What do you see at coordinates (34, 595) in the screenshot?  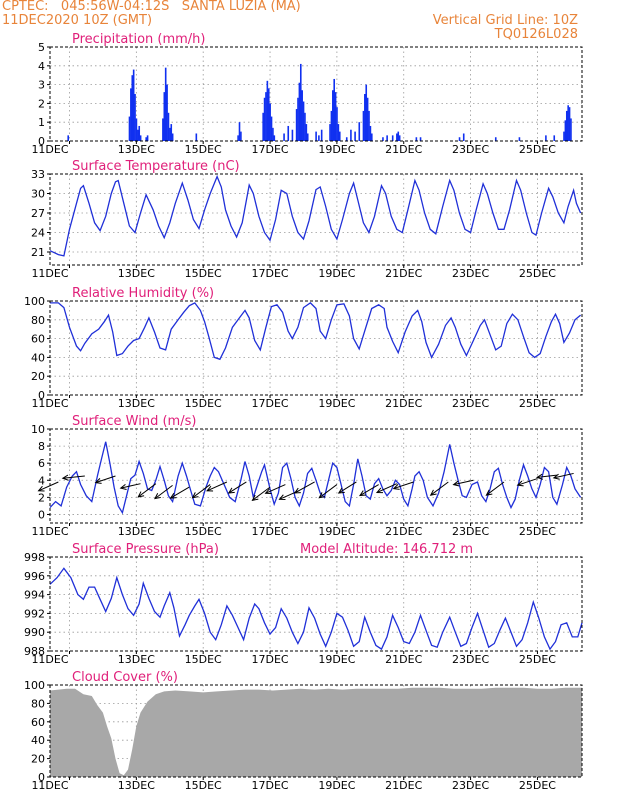 I see `y-tick-label: 994` at bounding box center [34, 595].